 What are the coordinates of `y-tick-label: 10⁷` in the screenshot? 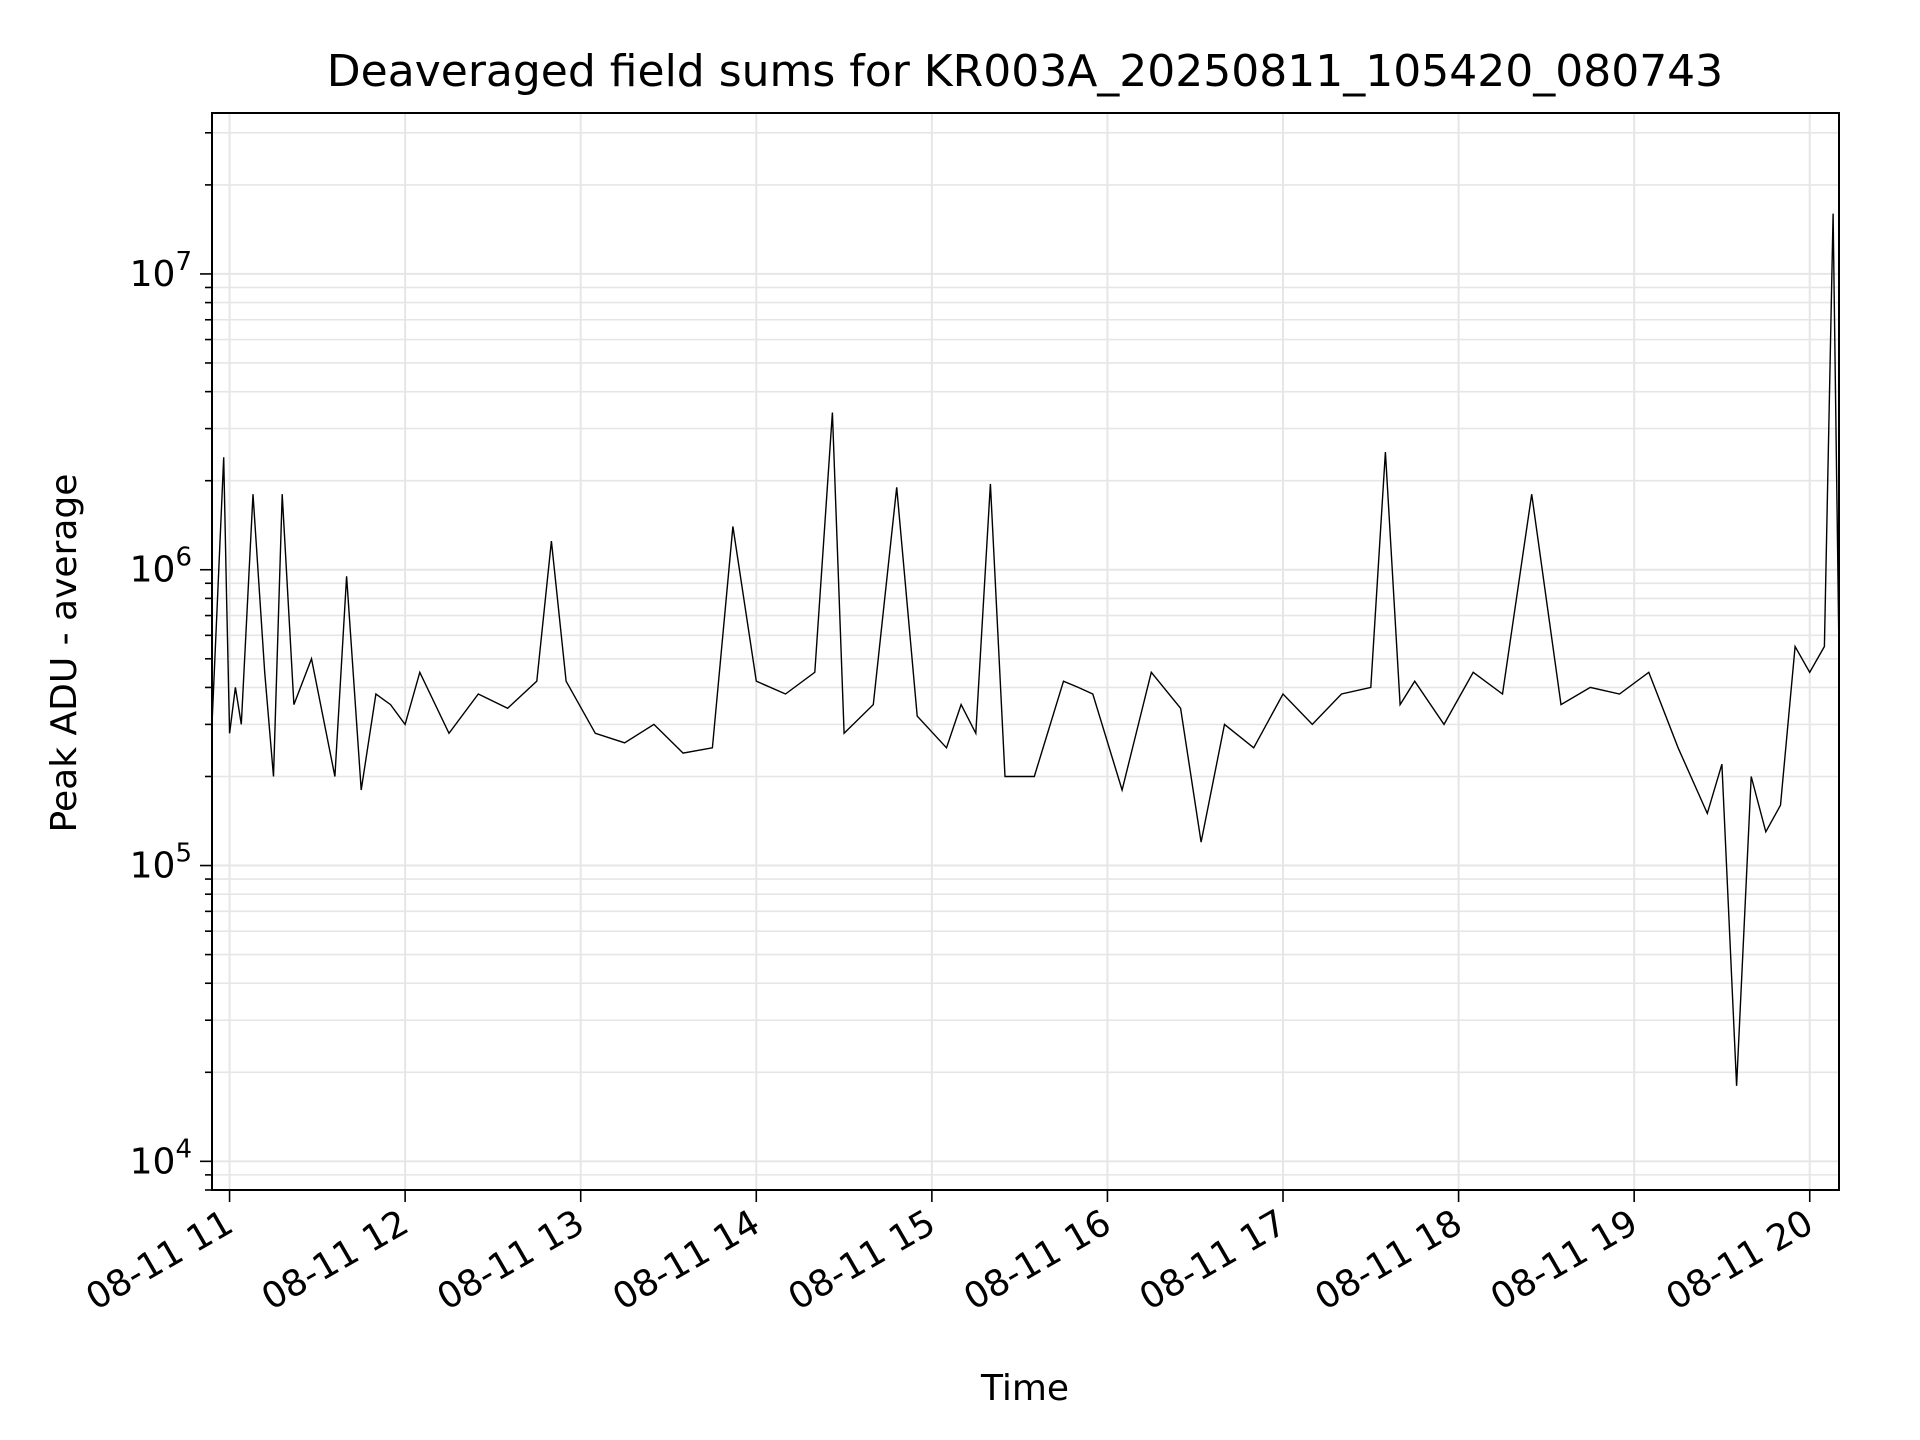 It's located at (161, 271).